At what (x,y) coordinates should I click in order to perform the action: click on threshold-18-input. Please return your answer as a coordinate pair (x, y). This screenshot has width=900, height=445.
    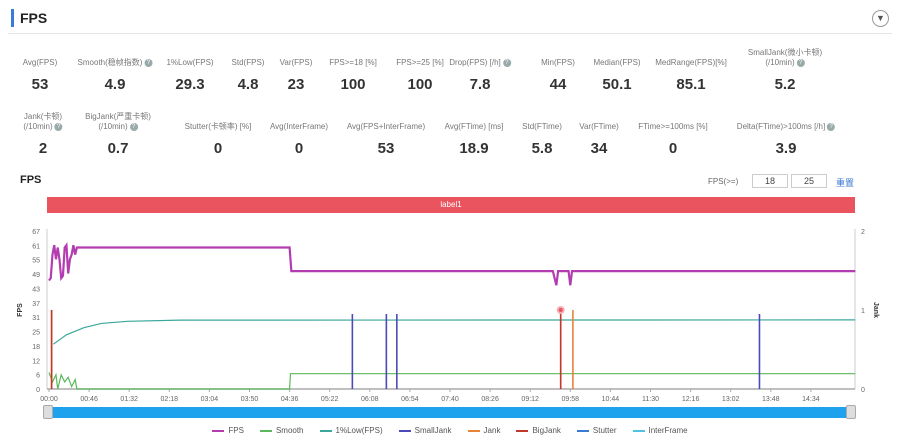
    Looking at the image, I should click on (770, 181).